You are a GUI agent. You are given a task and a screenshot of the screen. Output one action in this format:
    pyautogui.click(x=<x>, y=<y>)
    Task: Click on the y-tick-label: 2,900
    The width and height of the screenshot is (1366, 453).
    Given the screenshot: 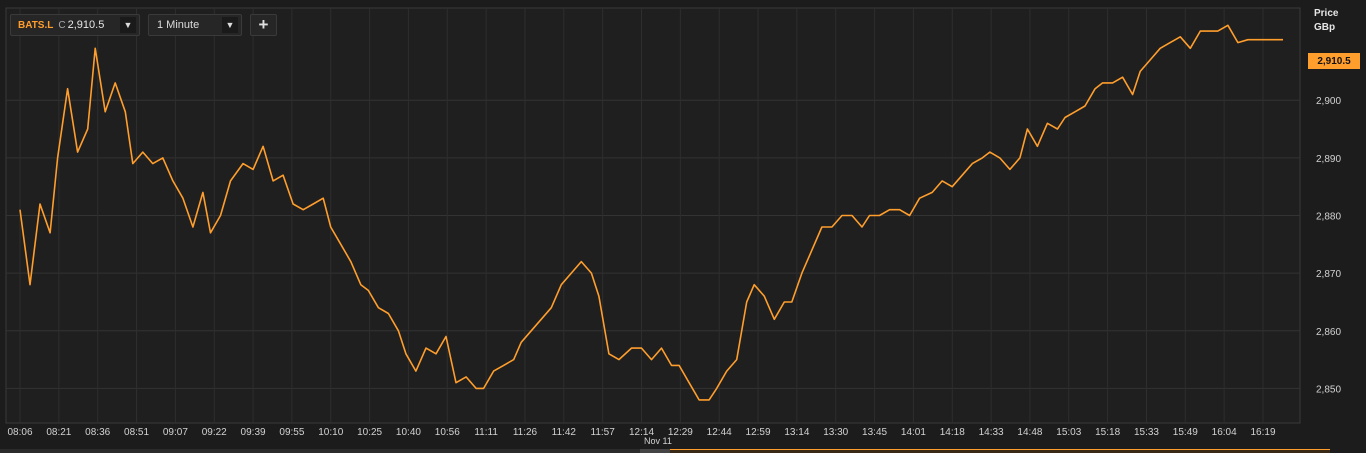 What is the action you would take?
    pyautogui.click(x=1328, y=101)
    